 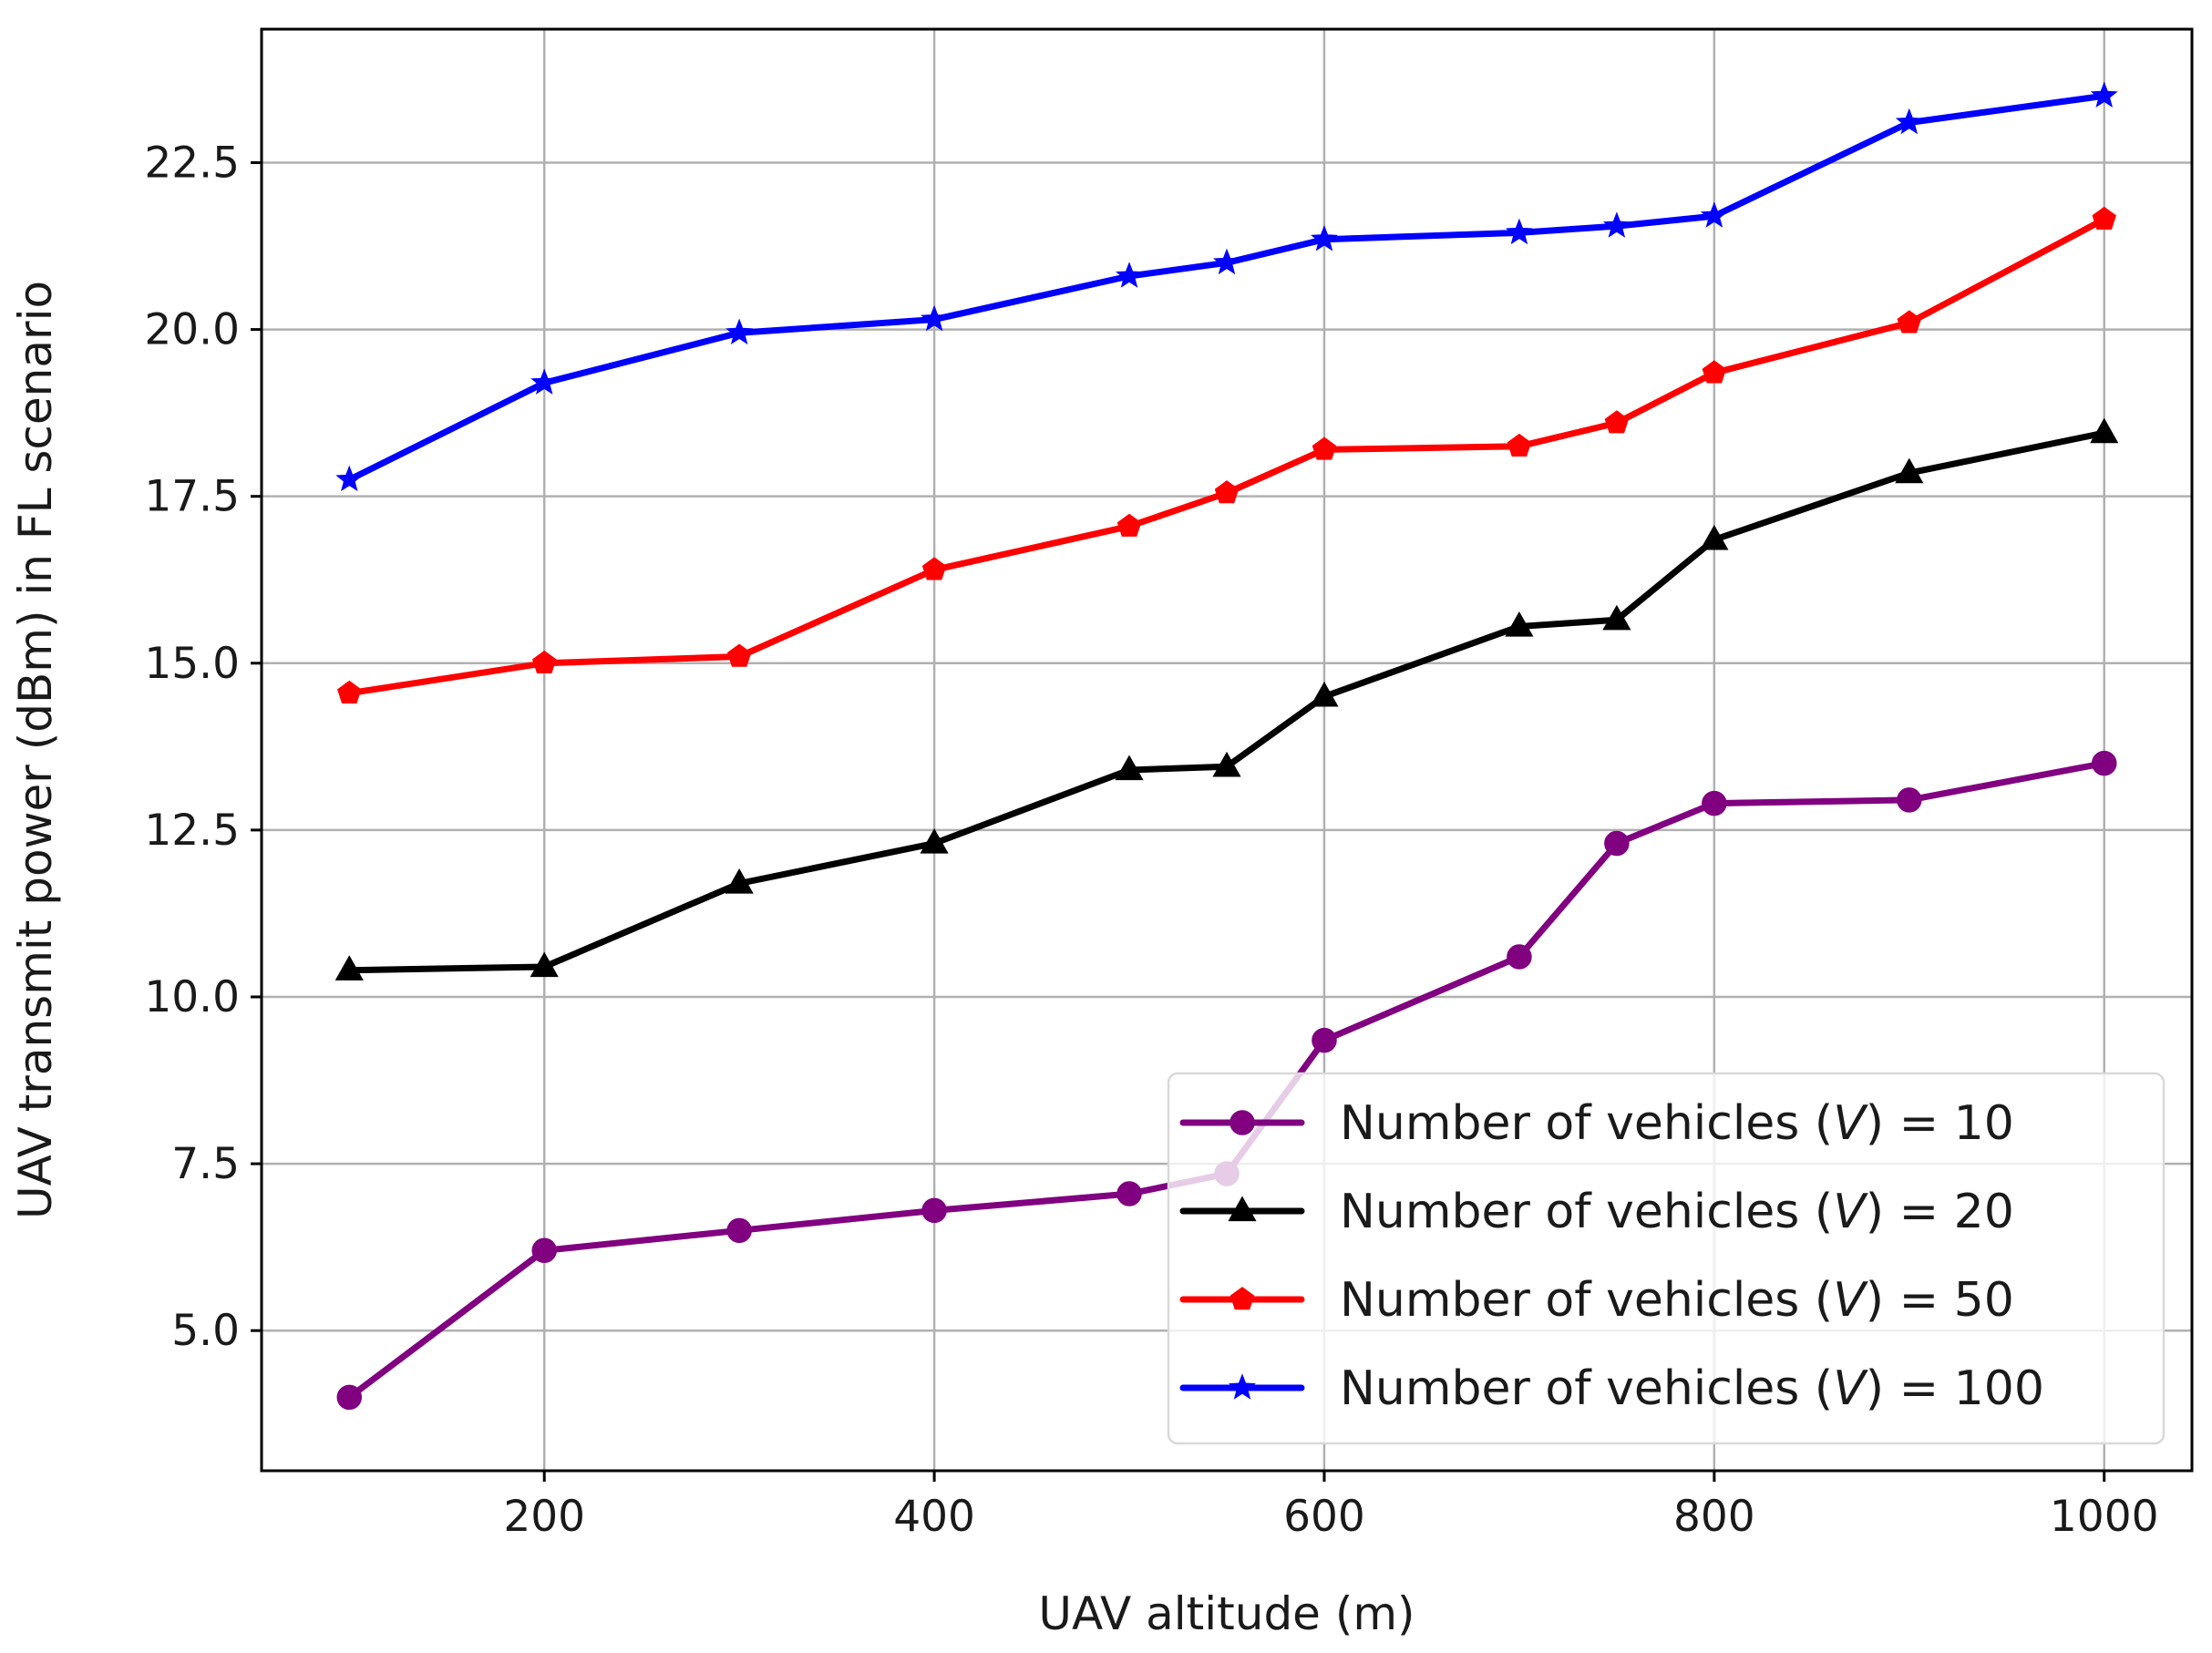 I want to click on x-axis-label: UAV altitude (m), so click(x=1226, y=1613).